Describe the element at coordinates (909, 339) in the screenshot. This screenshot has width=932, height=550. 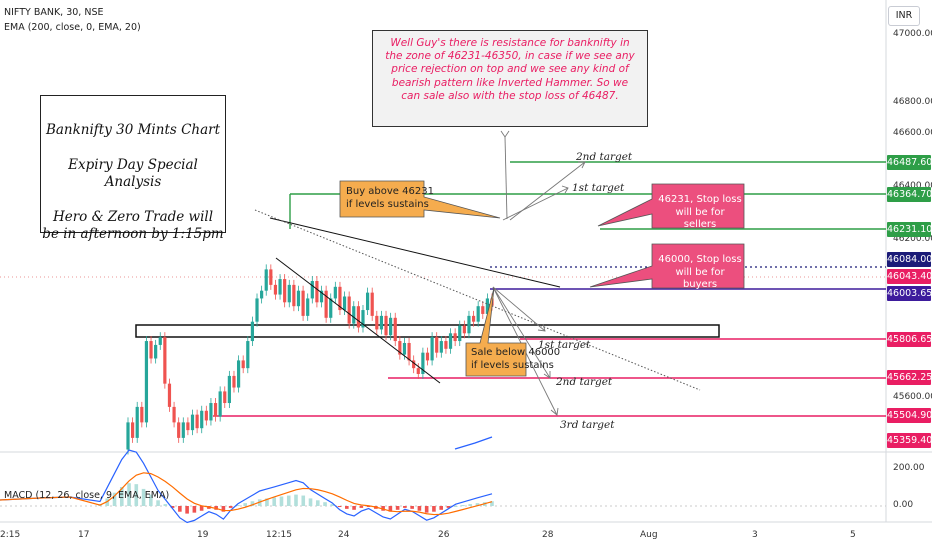
I see `price-label-45806: 45806.65` at that location.